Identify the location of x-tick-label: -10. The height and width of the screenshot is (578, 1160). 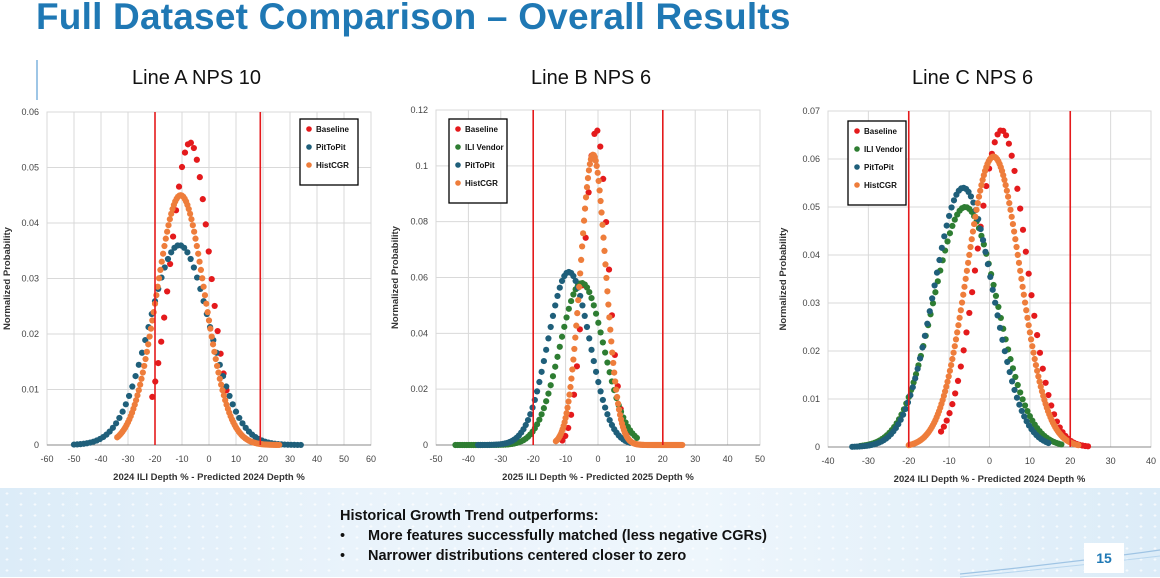
(181, 459).